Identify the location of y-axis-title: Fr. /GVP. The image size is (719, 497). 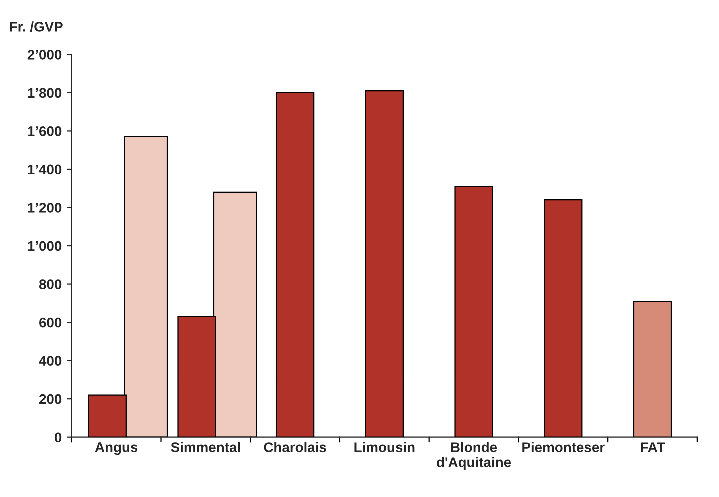
(36, 27).